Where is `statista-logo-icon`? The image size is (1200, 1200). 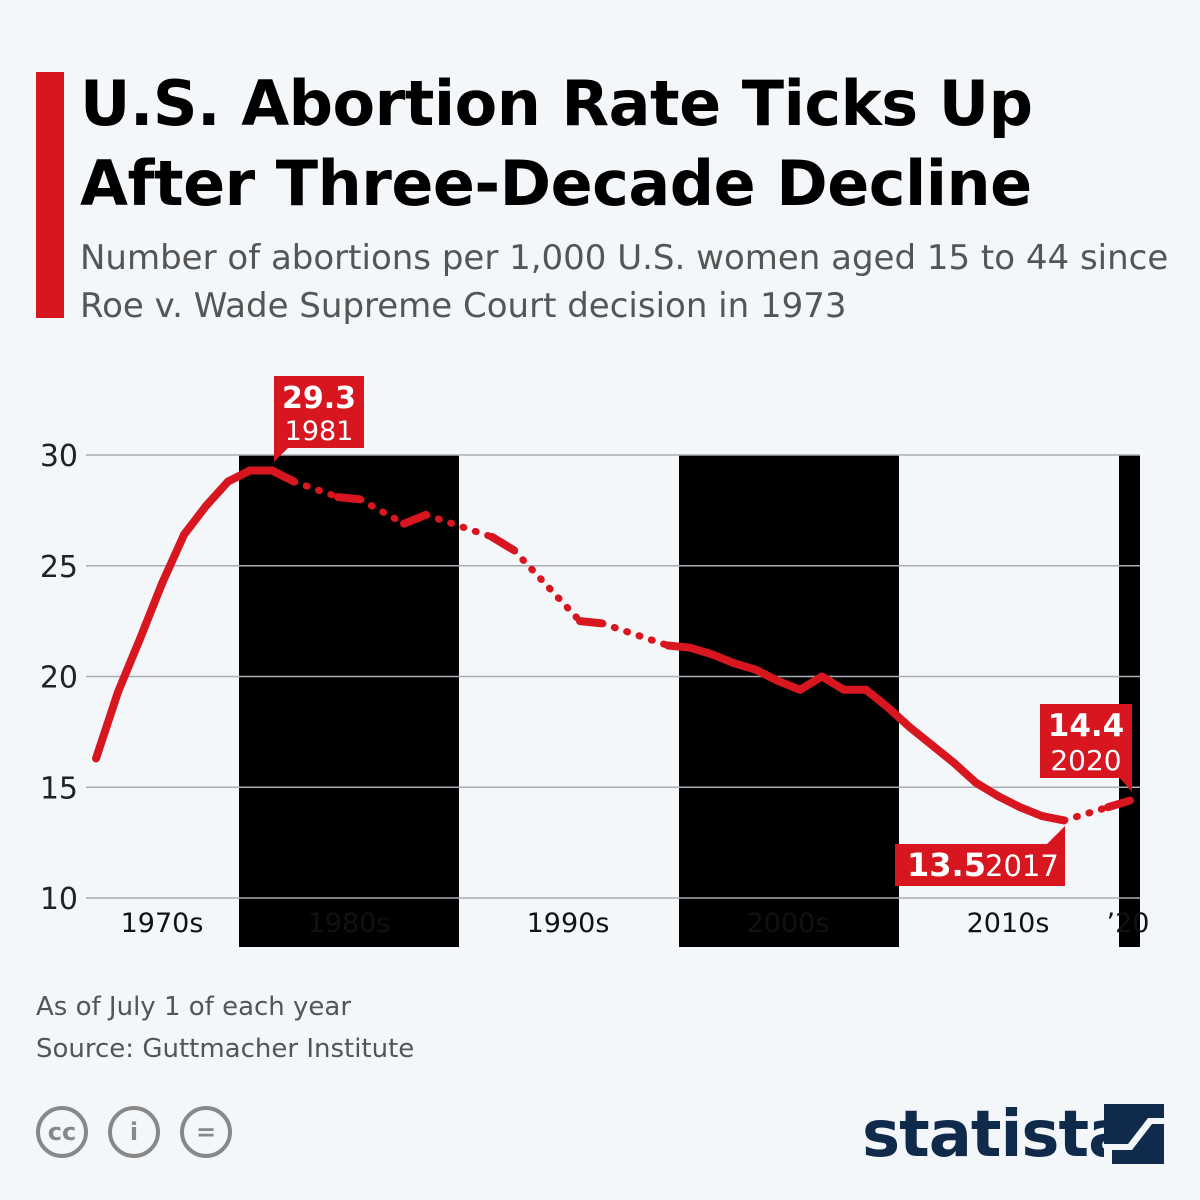
statista-logo-icon is located at coordinates (1134, 1134).